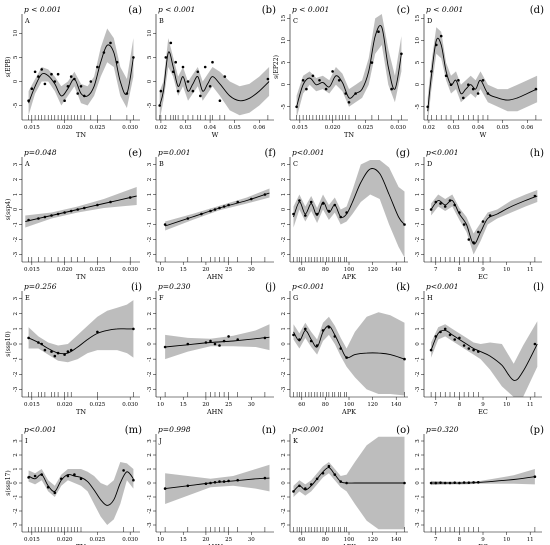 The image size is (550, 545). Describe the element at coordinates (301, 540) in the screenshot. I see `x-tick-label: 60` at that location.